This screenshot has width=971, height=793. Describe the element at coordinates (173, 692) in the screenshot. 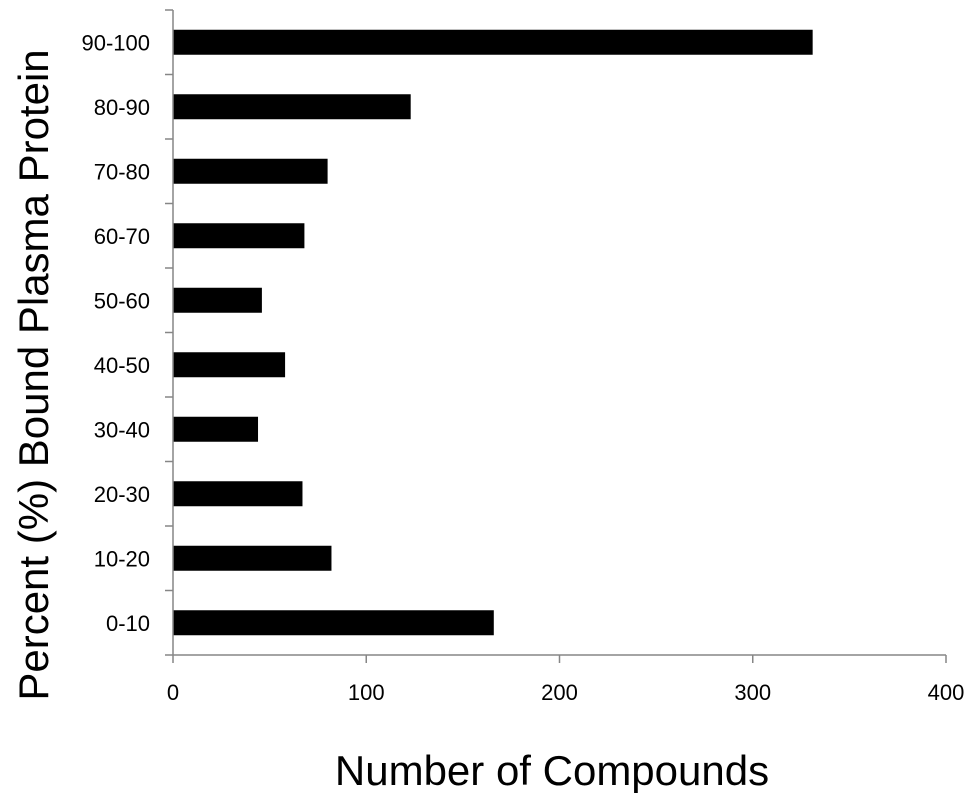

I see `x-tick-label-0: 0` at that location.